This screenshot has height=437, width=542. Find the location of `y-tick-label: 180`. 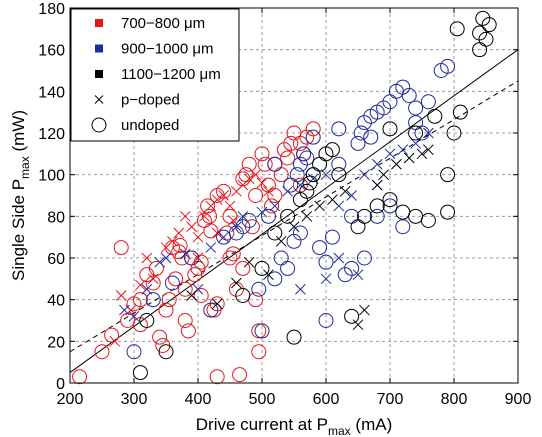

y-tick-label: 180 is located at coordinates (51, 9).